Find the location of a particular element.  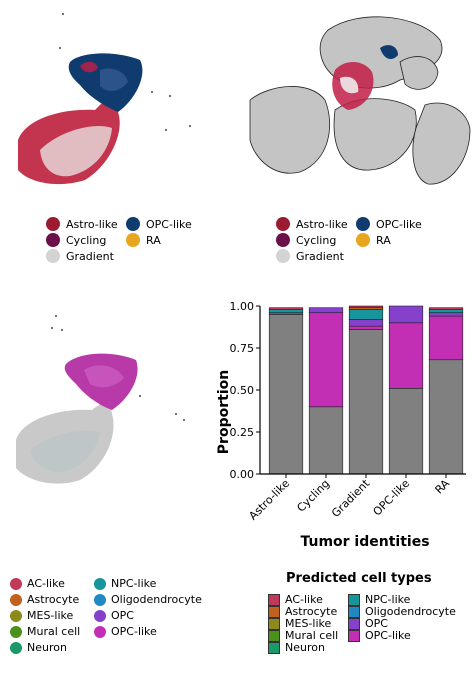

umap-identity-plot is located at coordinates (104, 99).